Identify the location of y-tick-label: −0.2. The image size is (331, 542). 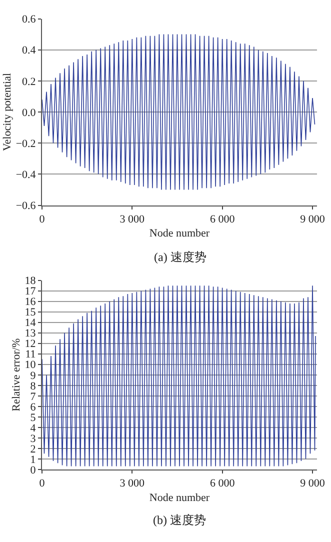
(26, 144).